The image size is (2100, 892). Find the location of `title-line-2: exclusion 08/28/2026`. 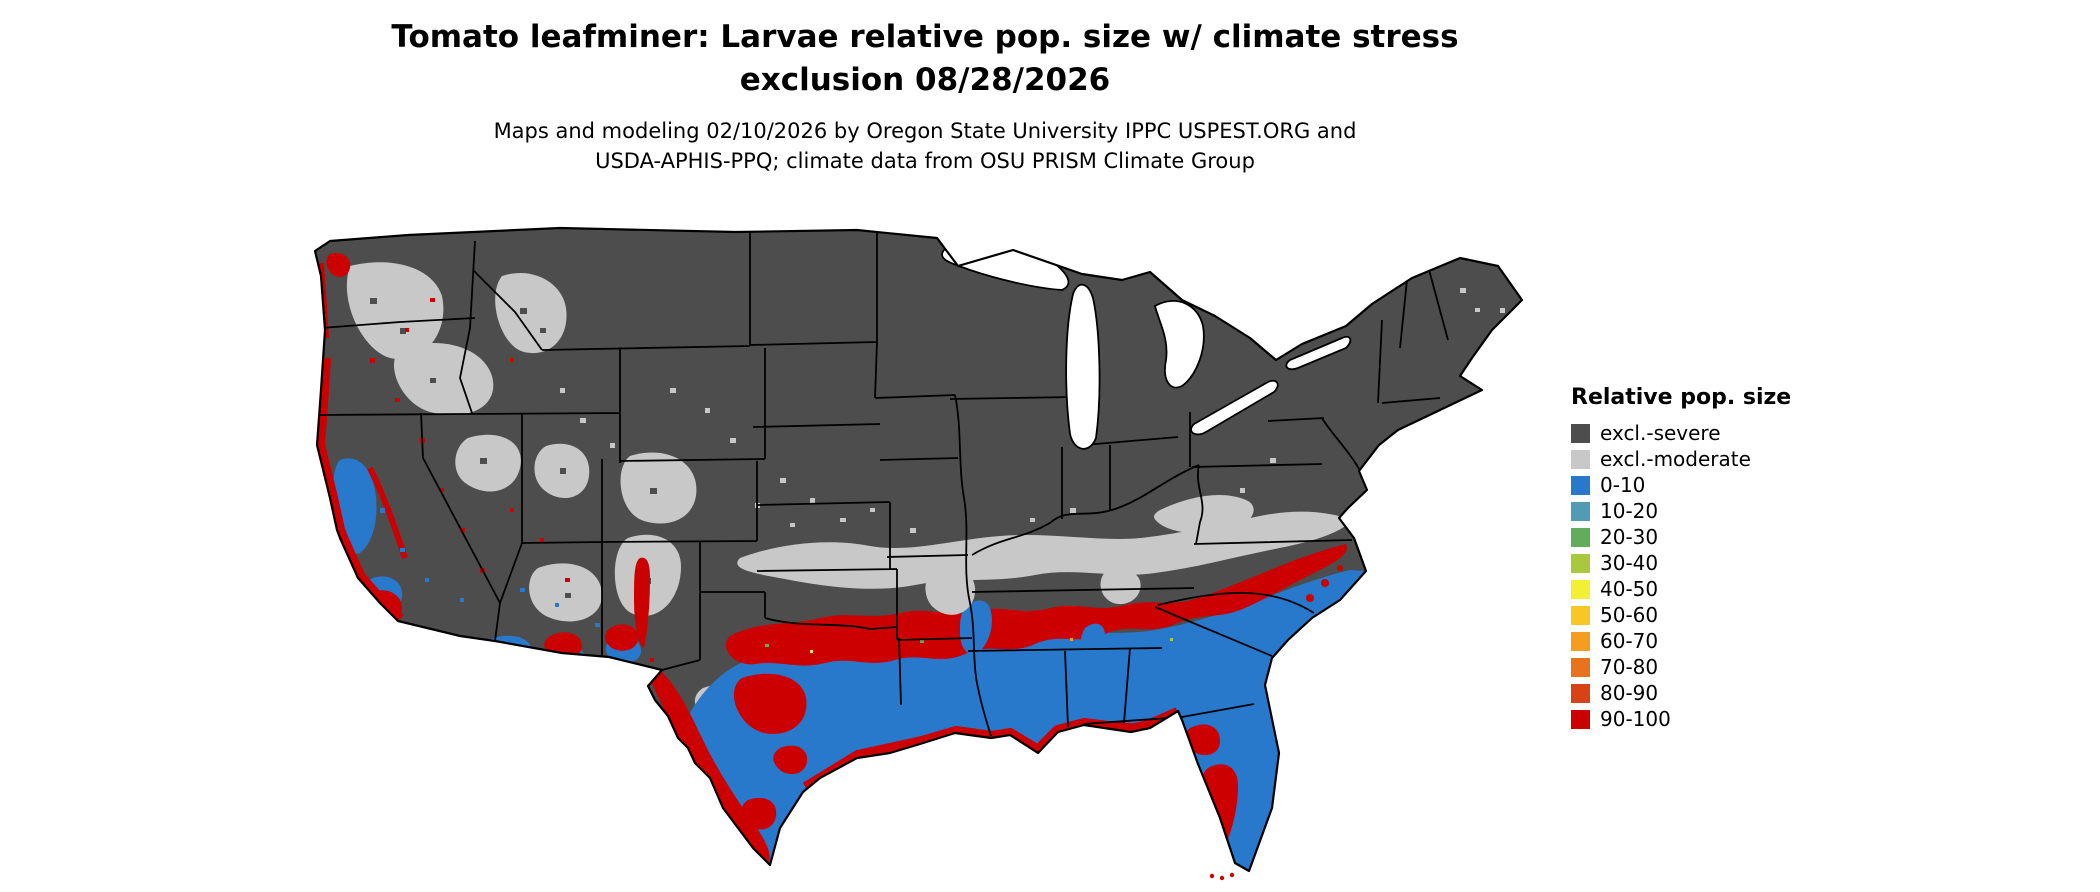

title-line-2: exclusion 08/28/2026 is located at coordinates (925, 79).